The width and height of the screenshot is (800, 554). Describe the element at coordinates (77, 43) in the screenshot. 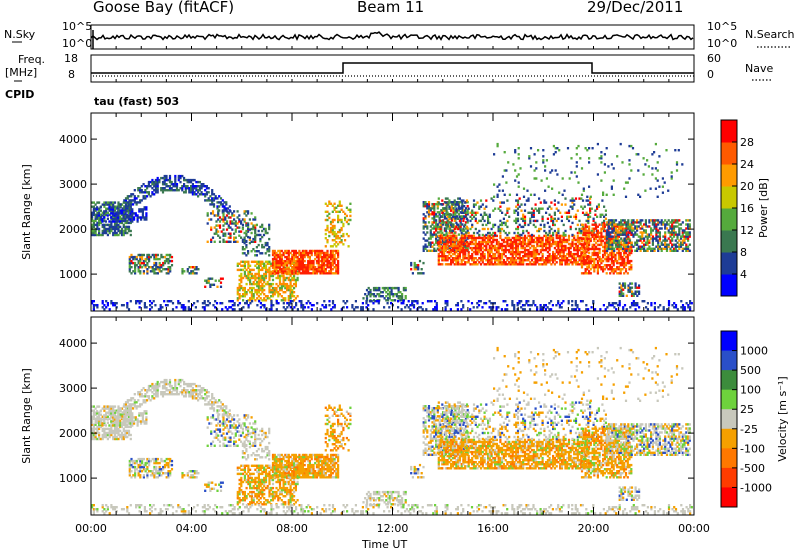

I see `noise-tick-left-low: 10^0` at that location.